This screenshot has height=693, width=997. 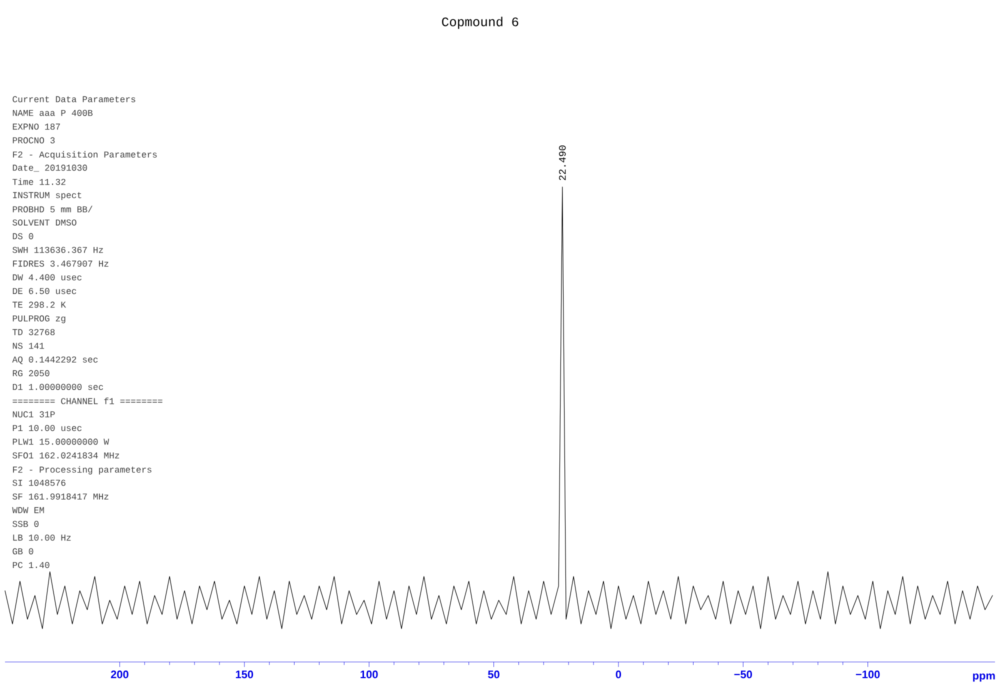 I want to click on annotation: RG 2050, so click(x=31, y=373).